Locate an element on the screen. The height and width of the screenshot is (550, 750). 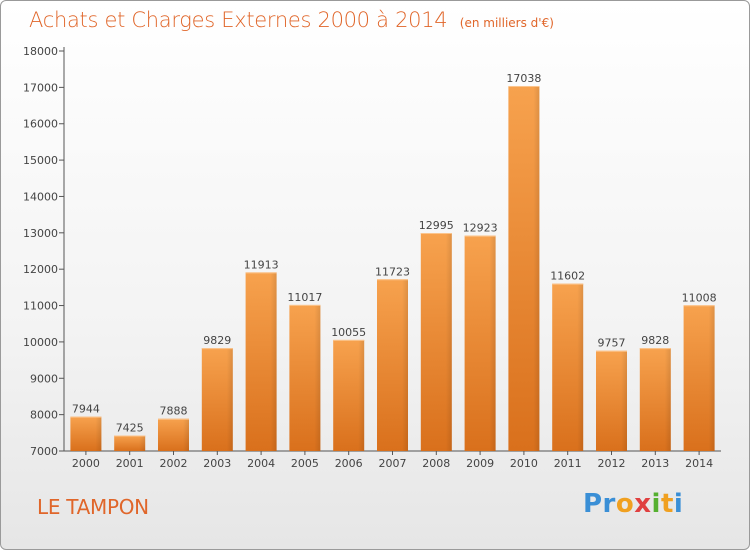
logo-part-1: o is located at coordinates (625, 504).